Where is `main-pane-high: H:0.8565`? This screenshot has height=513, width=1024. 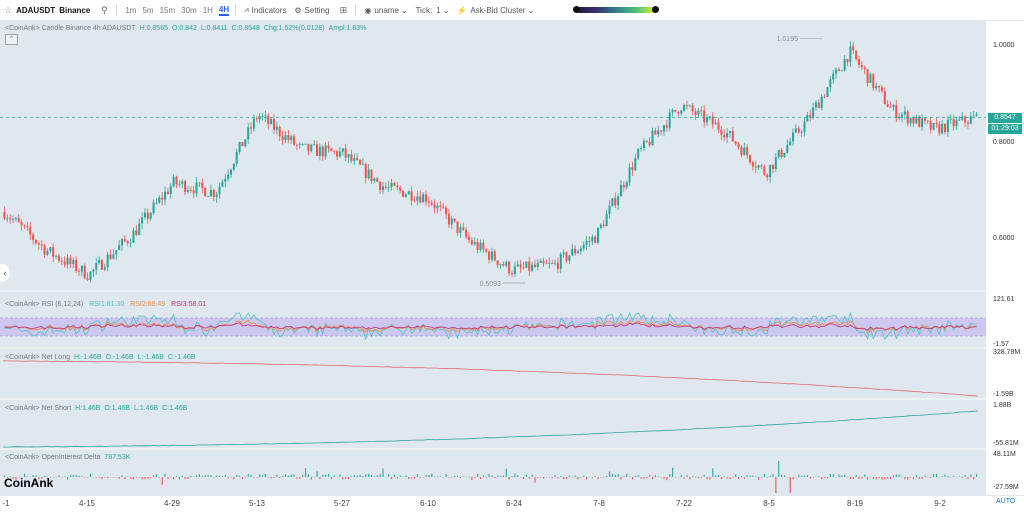
main-pane-high: H:0.8565 is located at coordinates (153, 28).